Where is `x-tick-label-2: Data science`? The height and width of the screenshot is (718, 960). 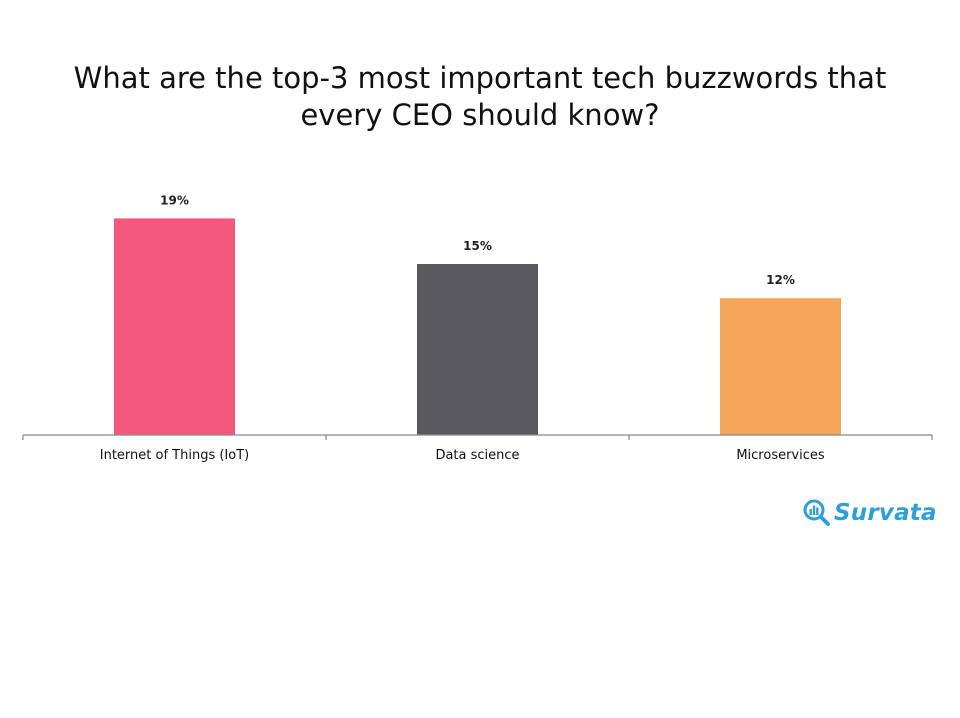
x-tick-label-2: Data science is located at coordinates (477, 455).